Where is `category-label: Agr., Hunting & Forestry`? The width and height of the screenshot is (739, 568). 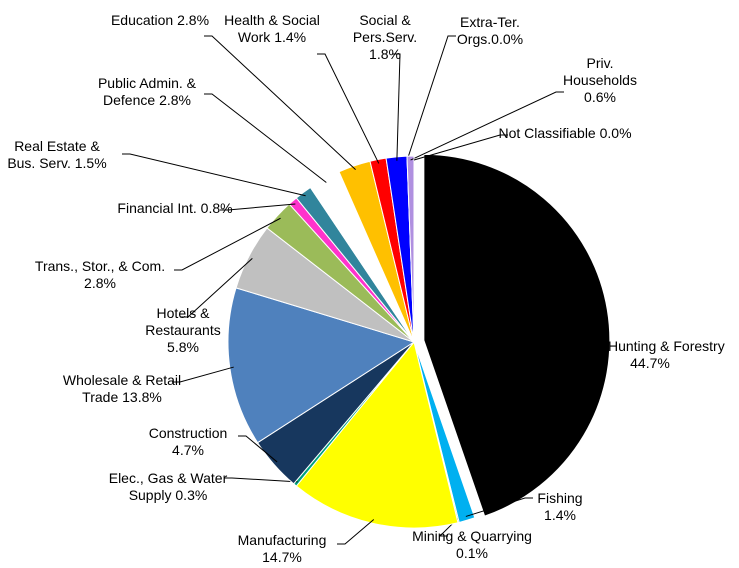
category-label: Agr., Hunting & Forestry is located at coordinates (650, 346).